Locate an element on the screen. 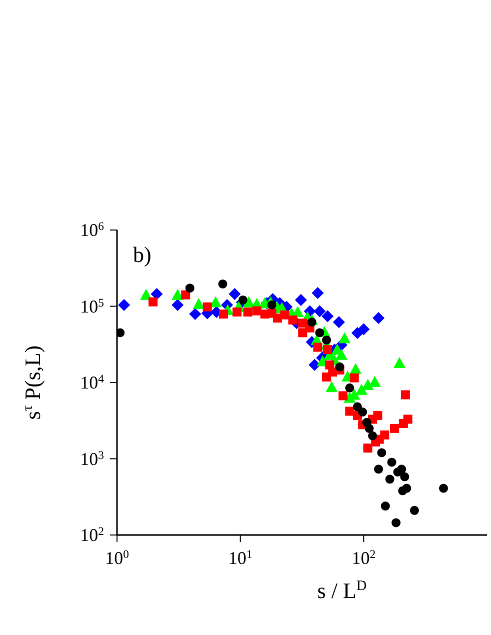  y-tick-label: 10$^{4}$ is located at coordinates (92, 382).